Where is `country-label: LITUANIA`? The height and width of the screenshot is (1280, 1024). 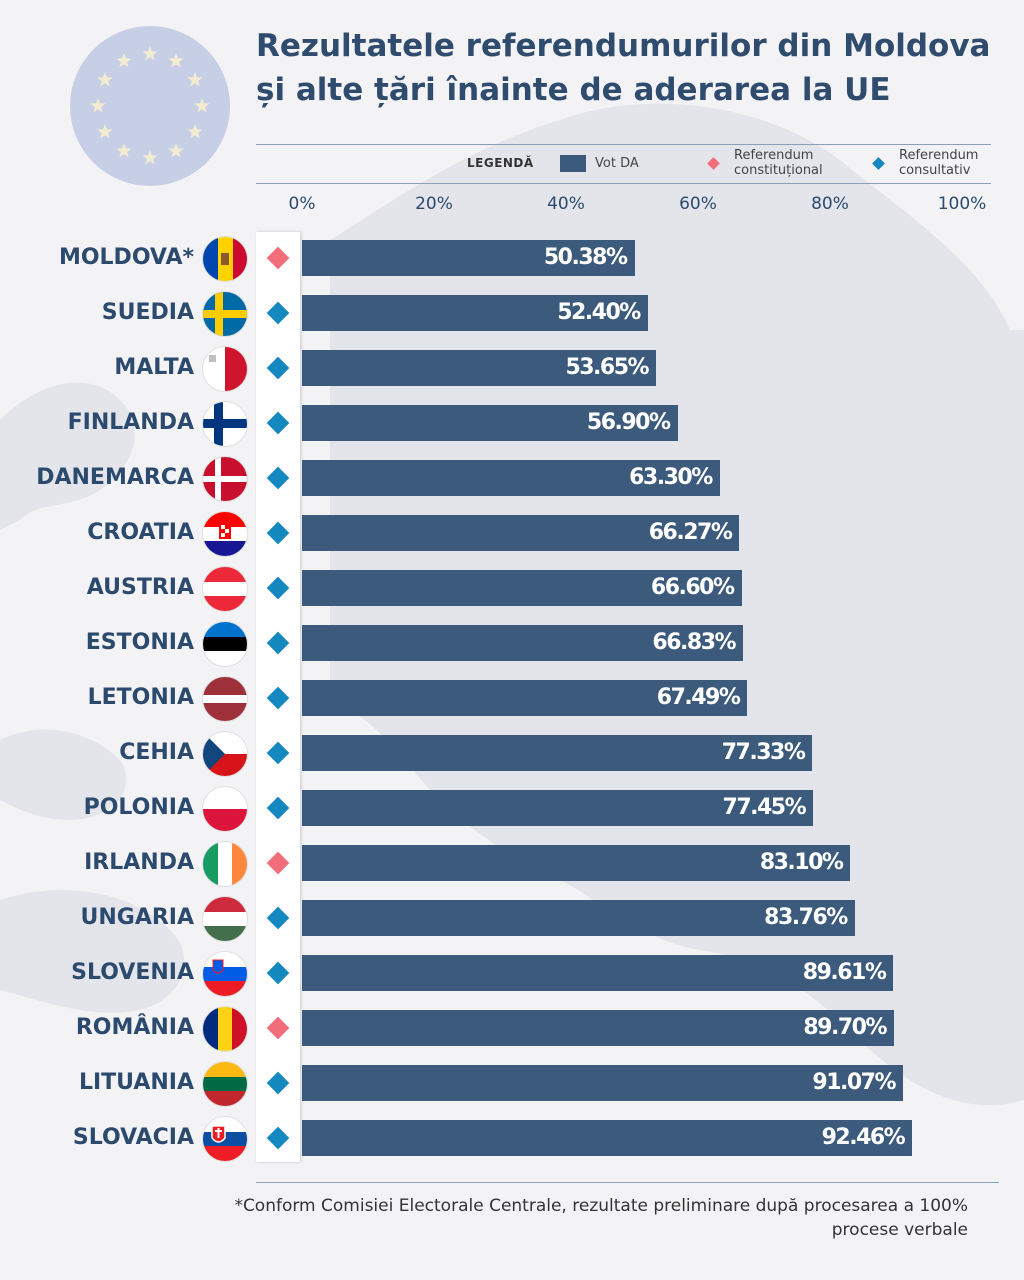 country-label: LITUANIA is located at coordinates (136, 1082).